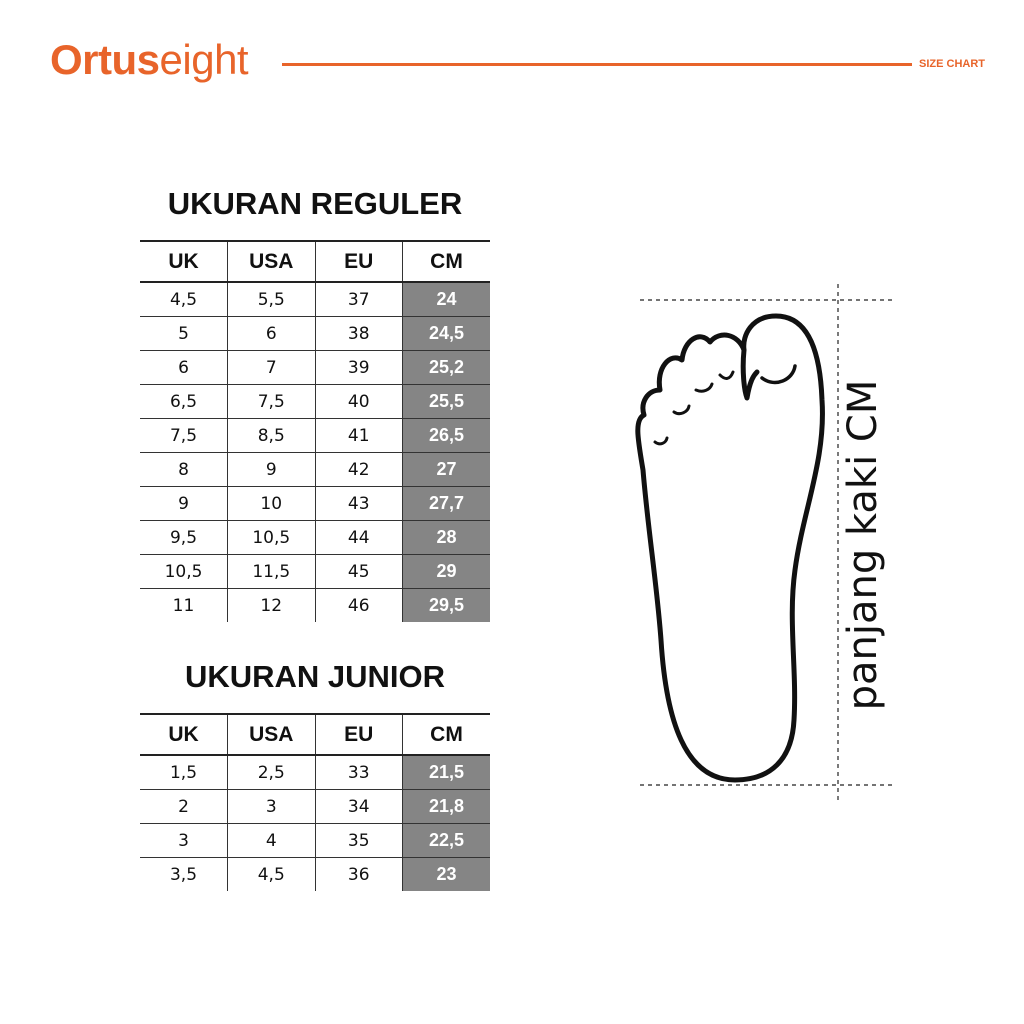 Image resolution: width=1024 pixels, height=1024 pixels. Describe the element at coordinates (446, 503) in the screenshot. I see `cell-cm: 27,7` at that location.